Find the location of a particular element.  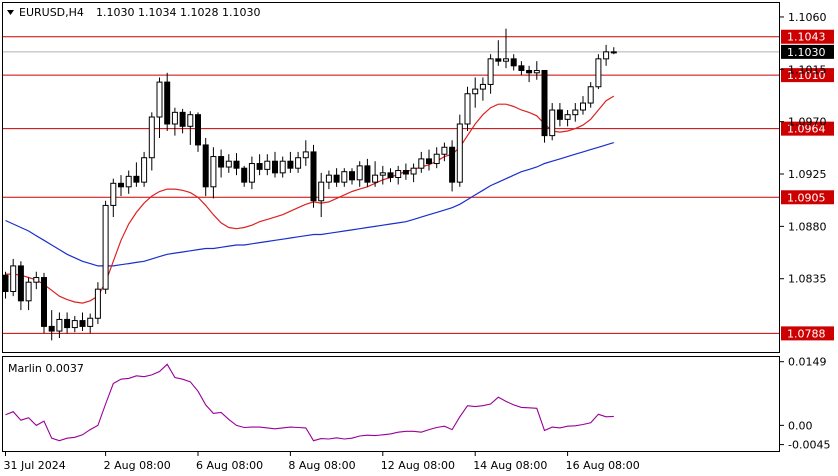

price-tick-label: 1.0880 is located at coordinates (807, 226).